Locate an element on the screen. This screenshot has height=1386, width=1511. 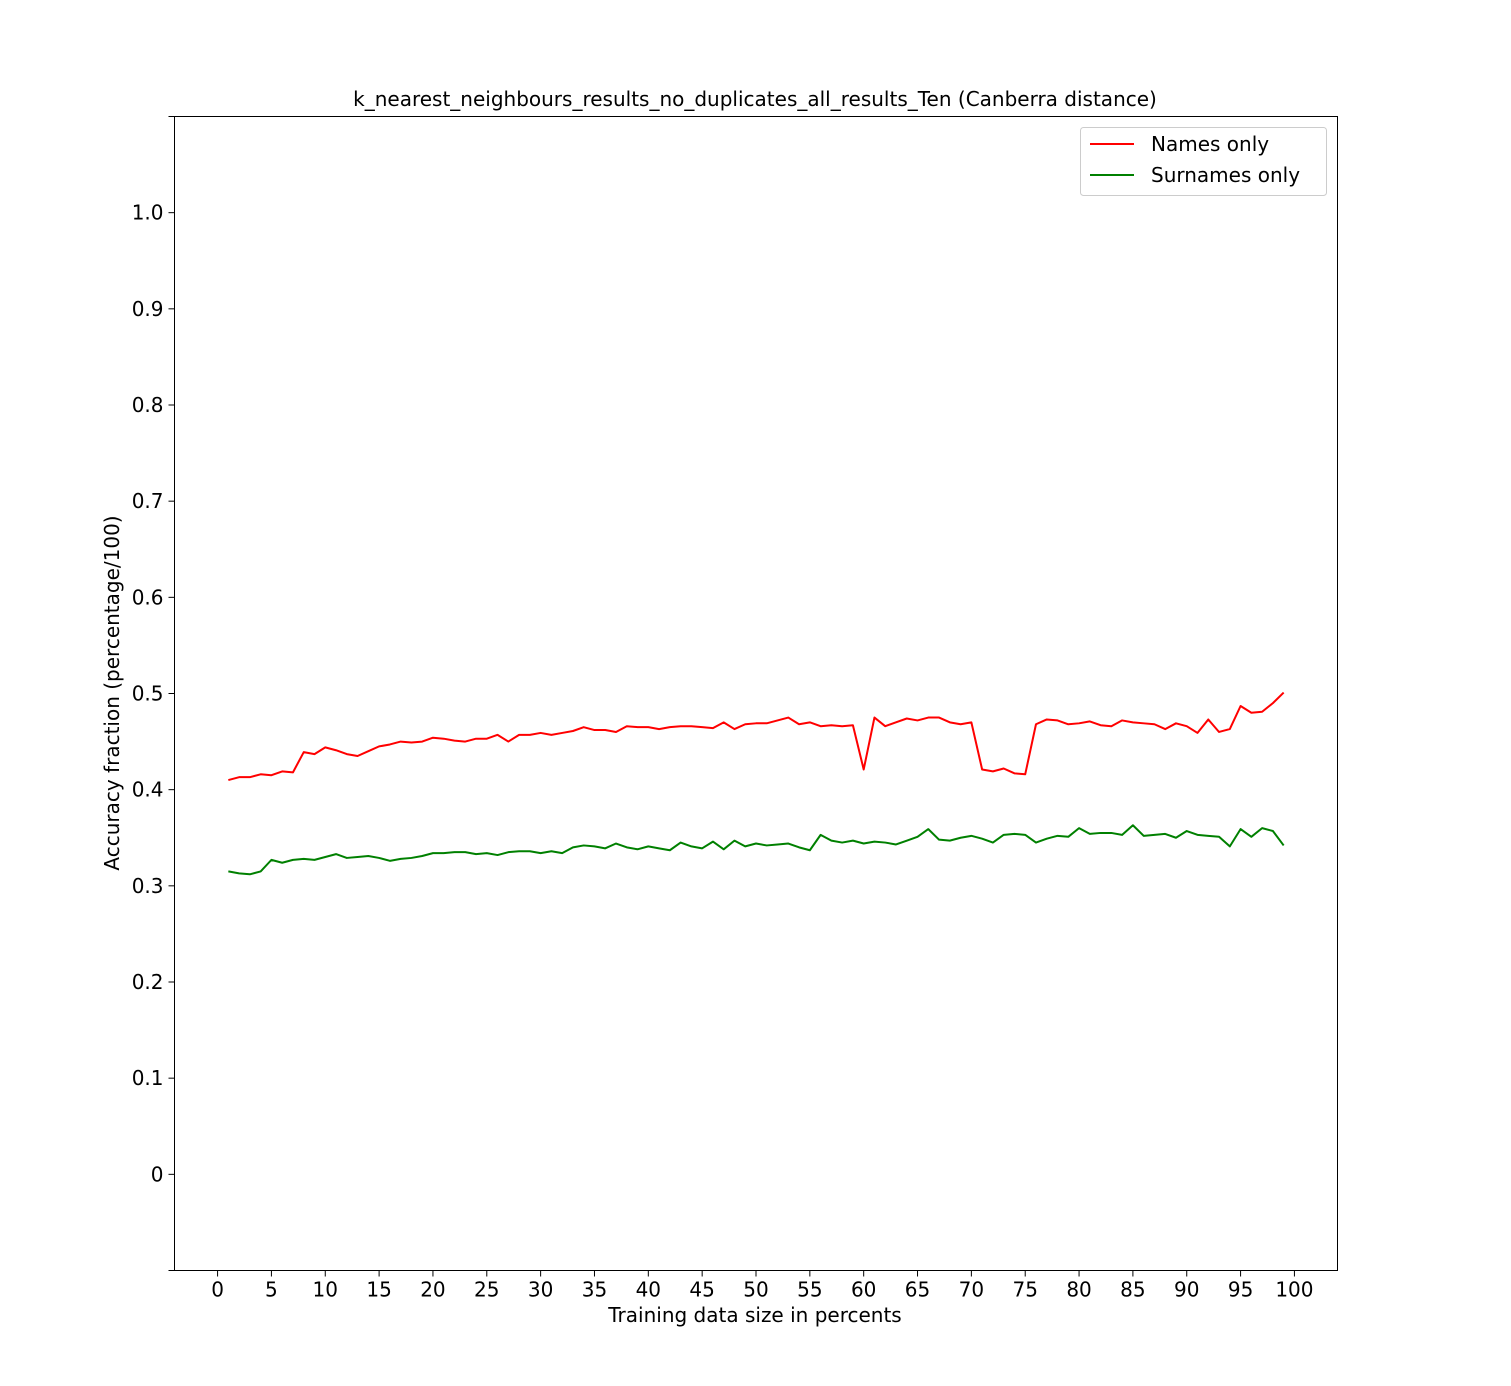
x-tick-label: 45 is located at coordinates (701, 1290).